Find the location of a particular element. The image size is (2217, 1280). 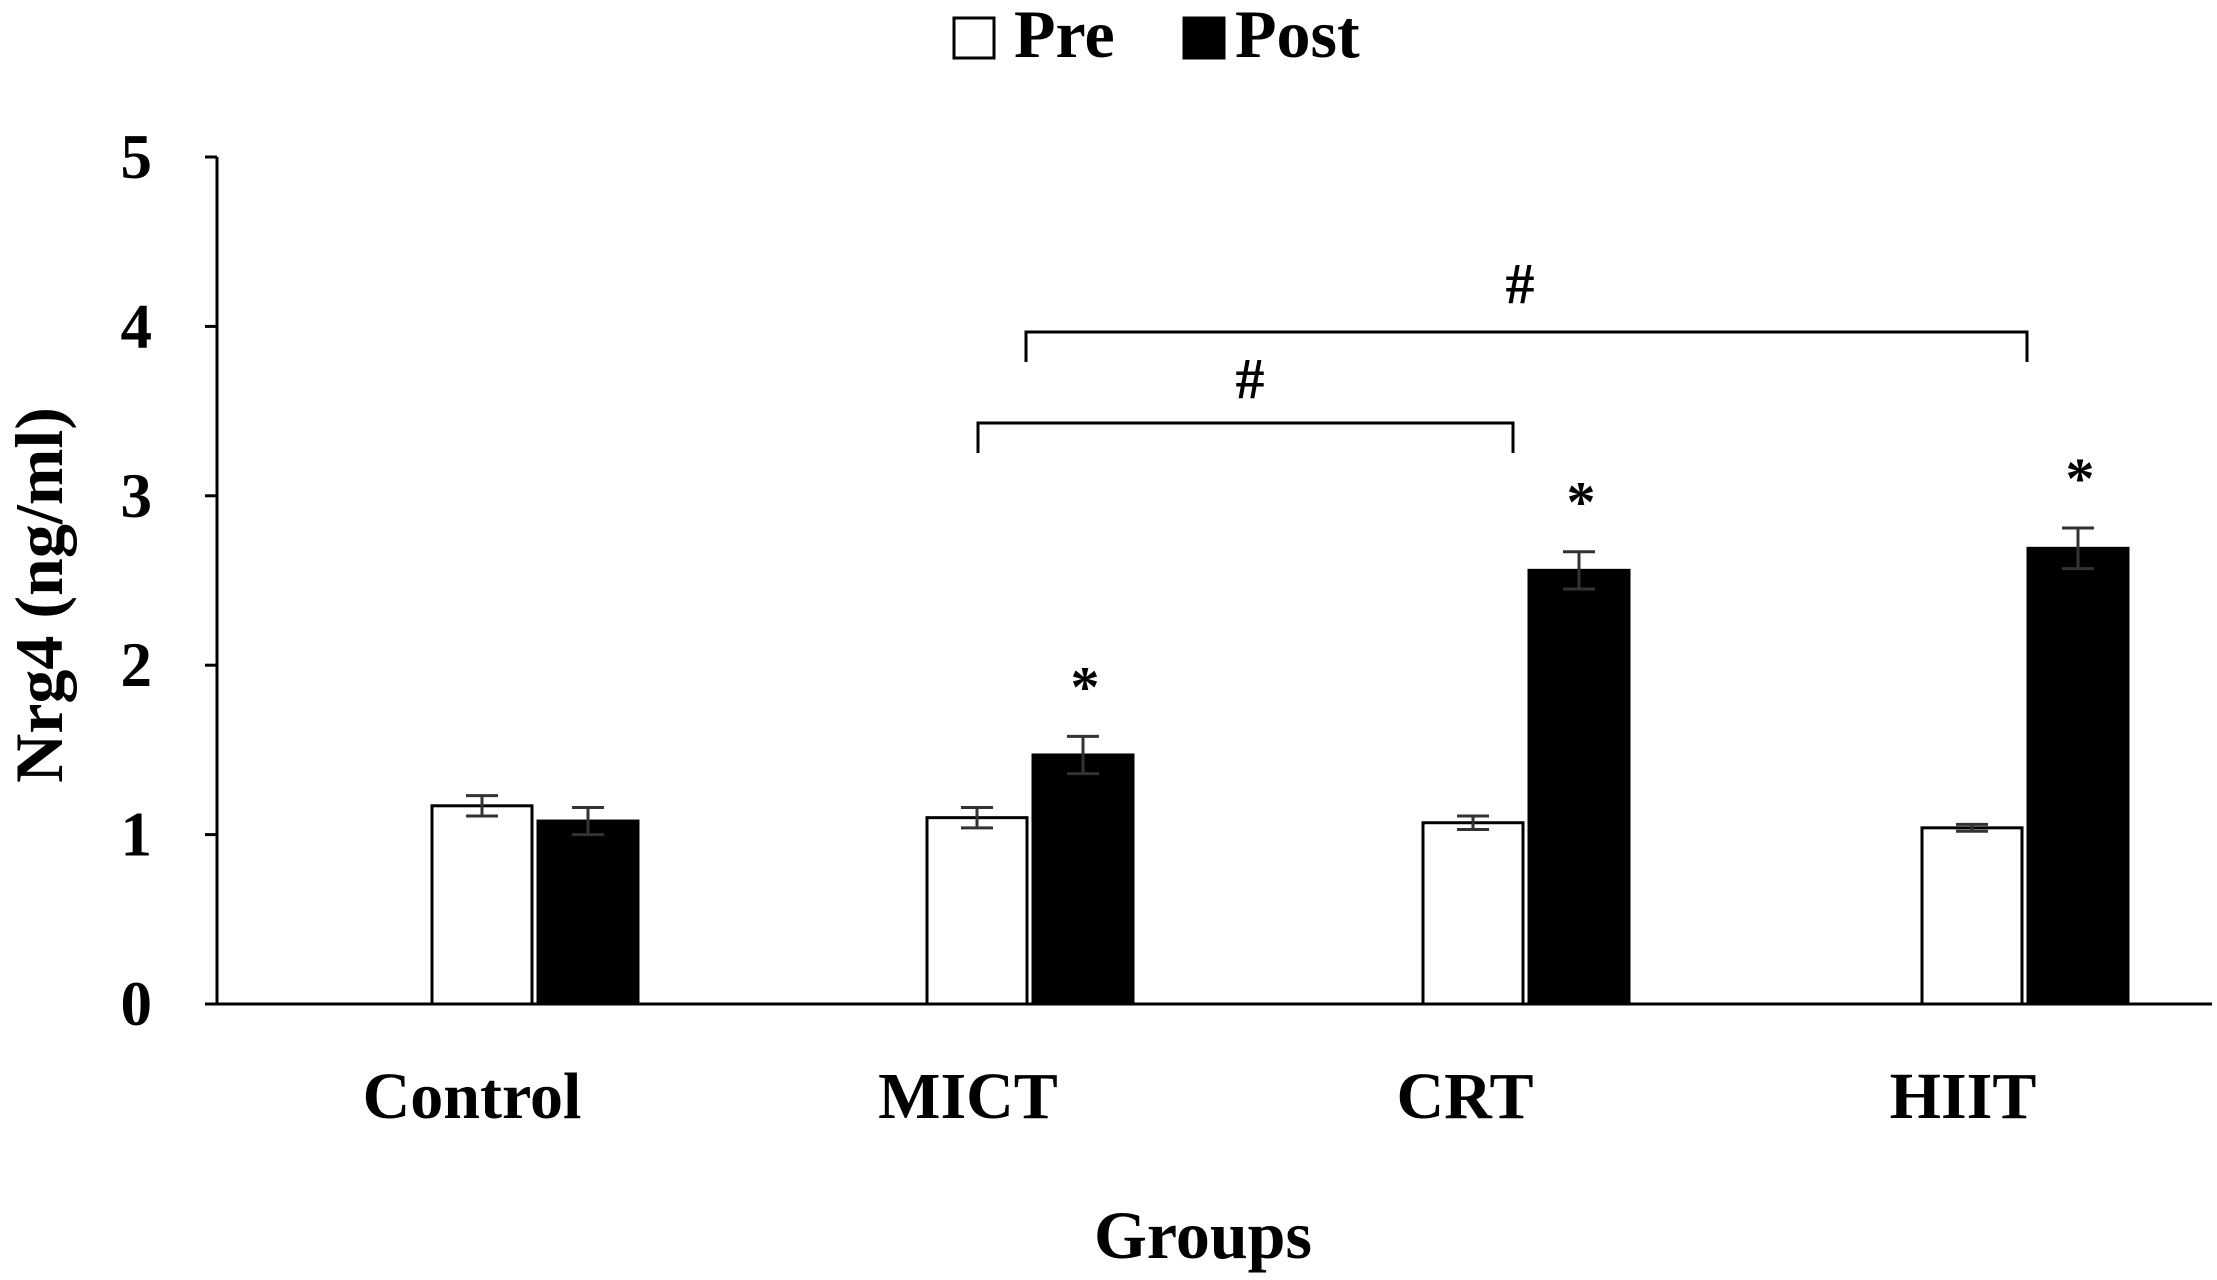

y-tick-label: 4 is located at coordinates (137, 326).